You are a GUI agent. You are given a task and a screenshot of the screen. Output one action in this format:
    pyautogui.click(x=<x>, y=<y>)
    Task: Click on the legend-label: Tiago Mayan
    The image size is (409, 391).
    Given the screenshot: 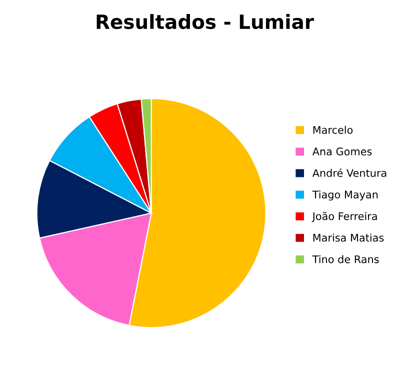 What is the action you would take?
    pyautogui.click(x=345, y=195)
    